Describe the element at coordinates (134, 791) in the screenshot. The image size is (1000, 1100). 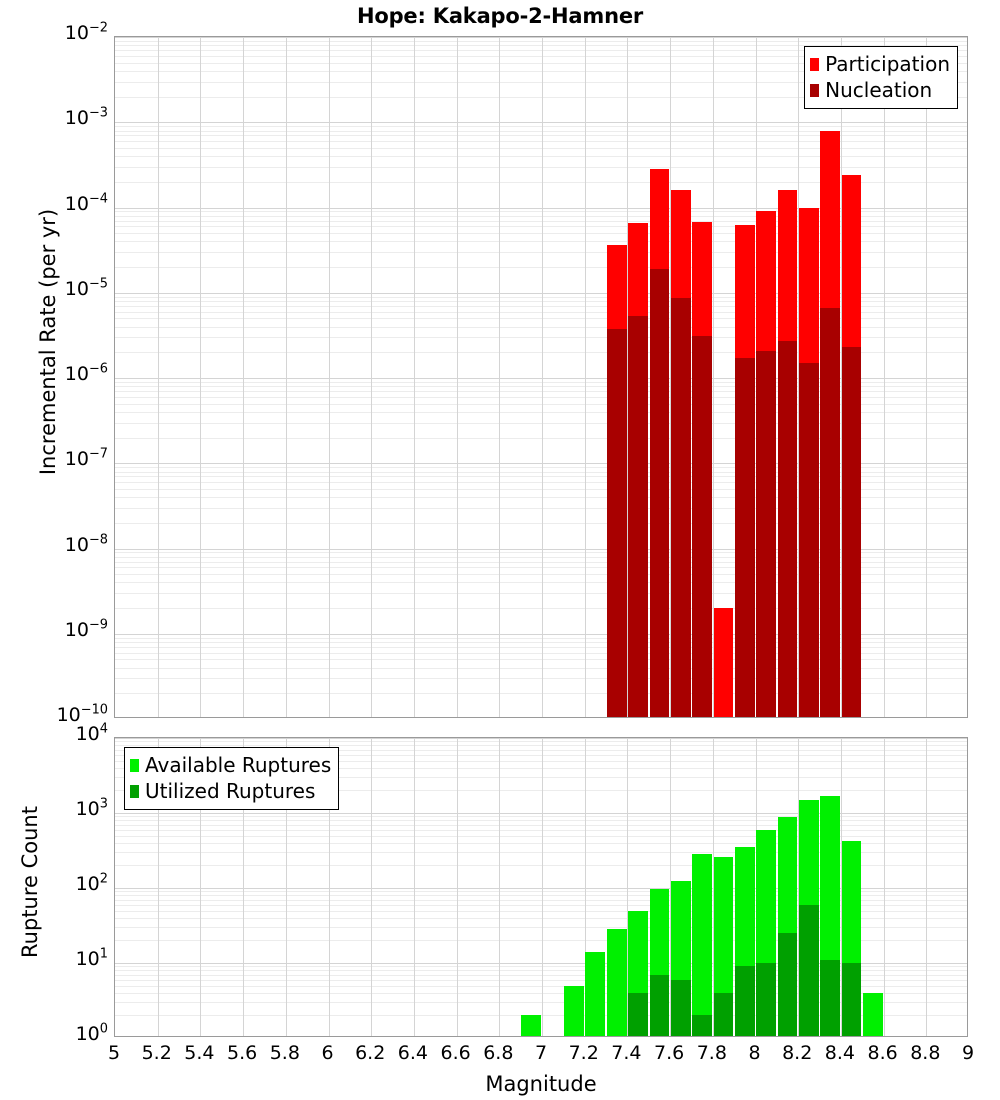
I see `utilized-ruptures-swatch-icon` at that location.